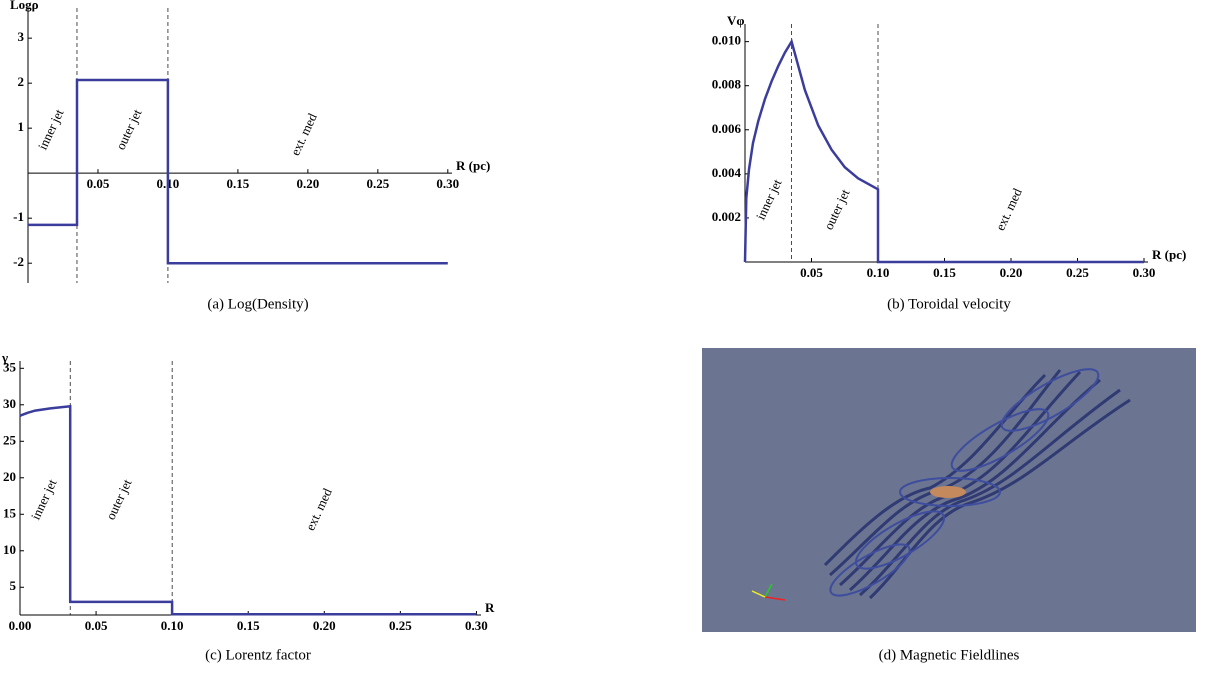 The width and height of the screenshot is (1212, 673). What do you see at coordinates (21, 126) in the screenshot?
I see `y-tick-label: 1` at bounding box center [21, 126].